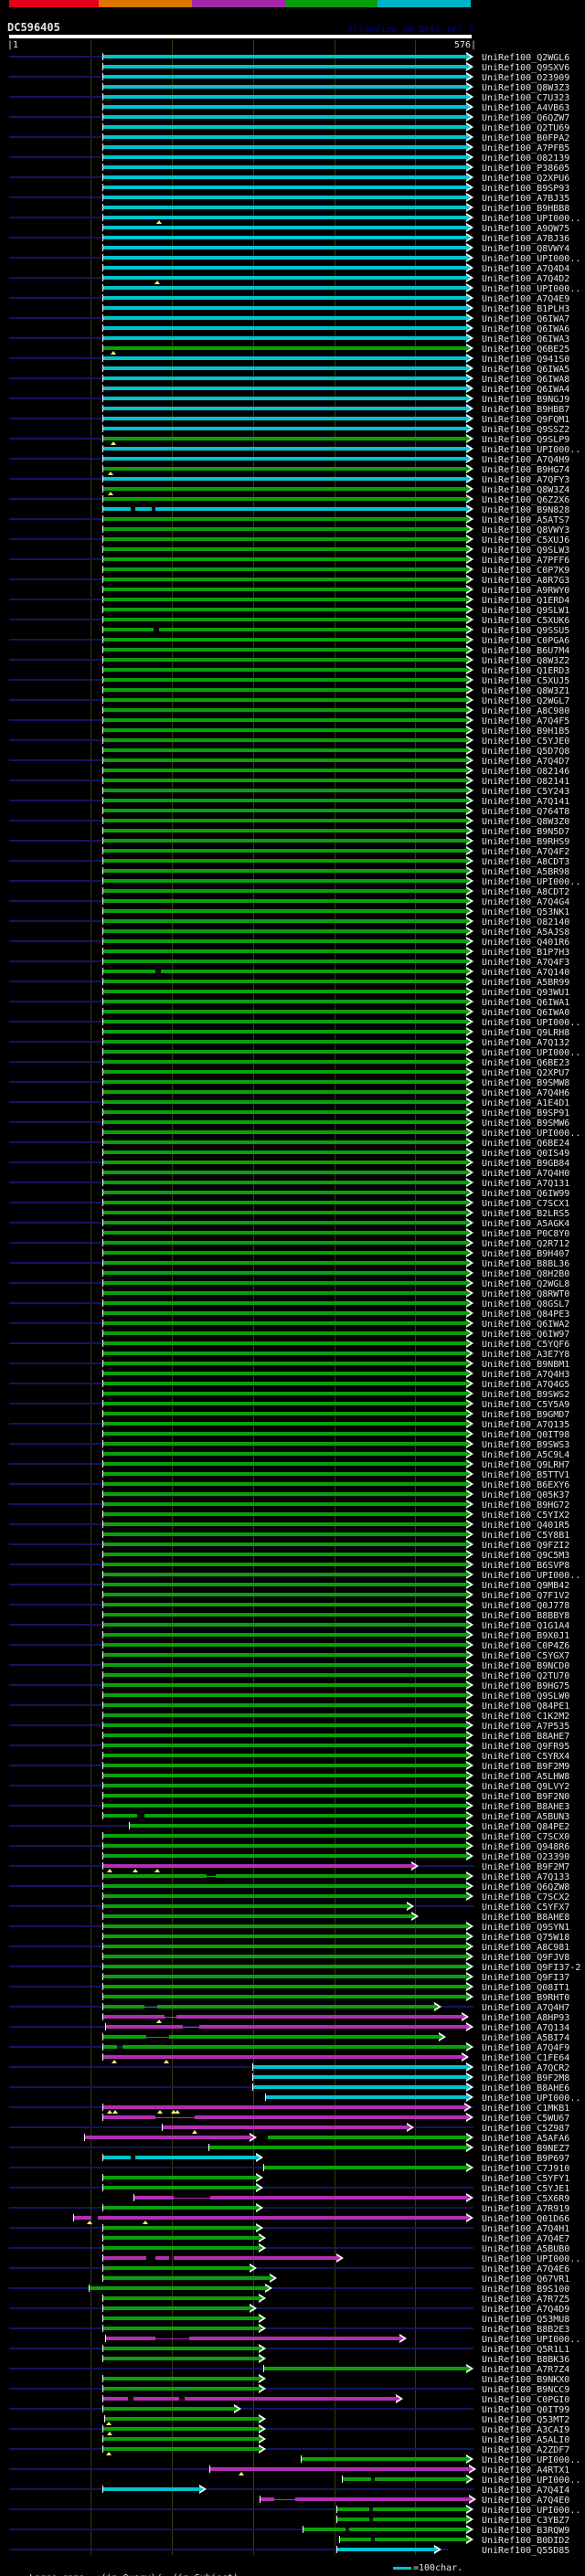 This screenshot has width=585, height=2576. I want to click on hit-label: UniRef100_A7Q4H7, so click(526, 2008).